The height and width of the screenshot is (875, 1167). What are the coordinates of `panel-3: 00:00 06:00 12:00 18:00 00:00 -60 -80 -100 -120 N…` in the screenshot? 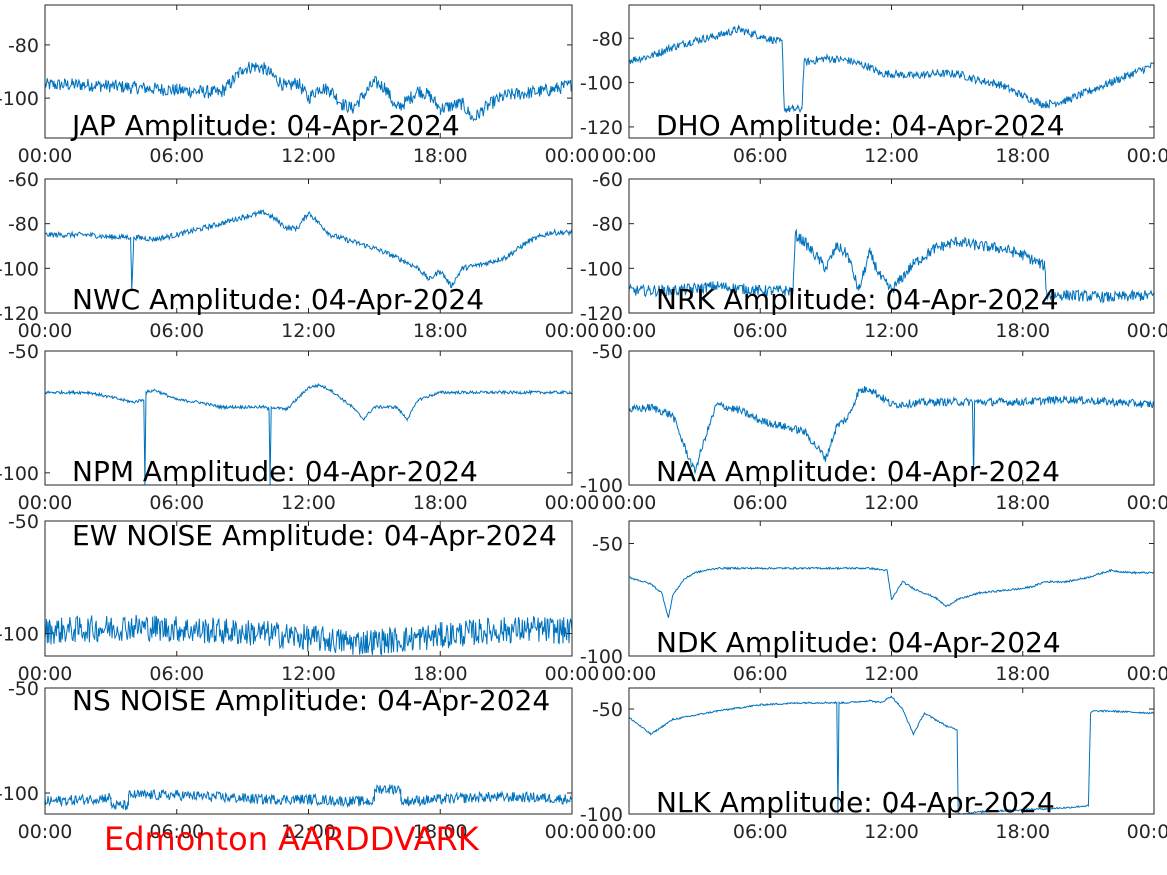 It's located at (299, 255).